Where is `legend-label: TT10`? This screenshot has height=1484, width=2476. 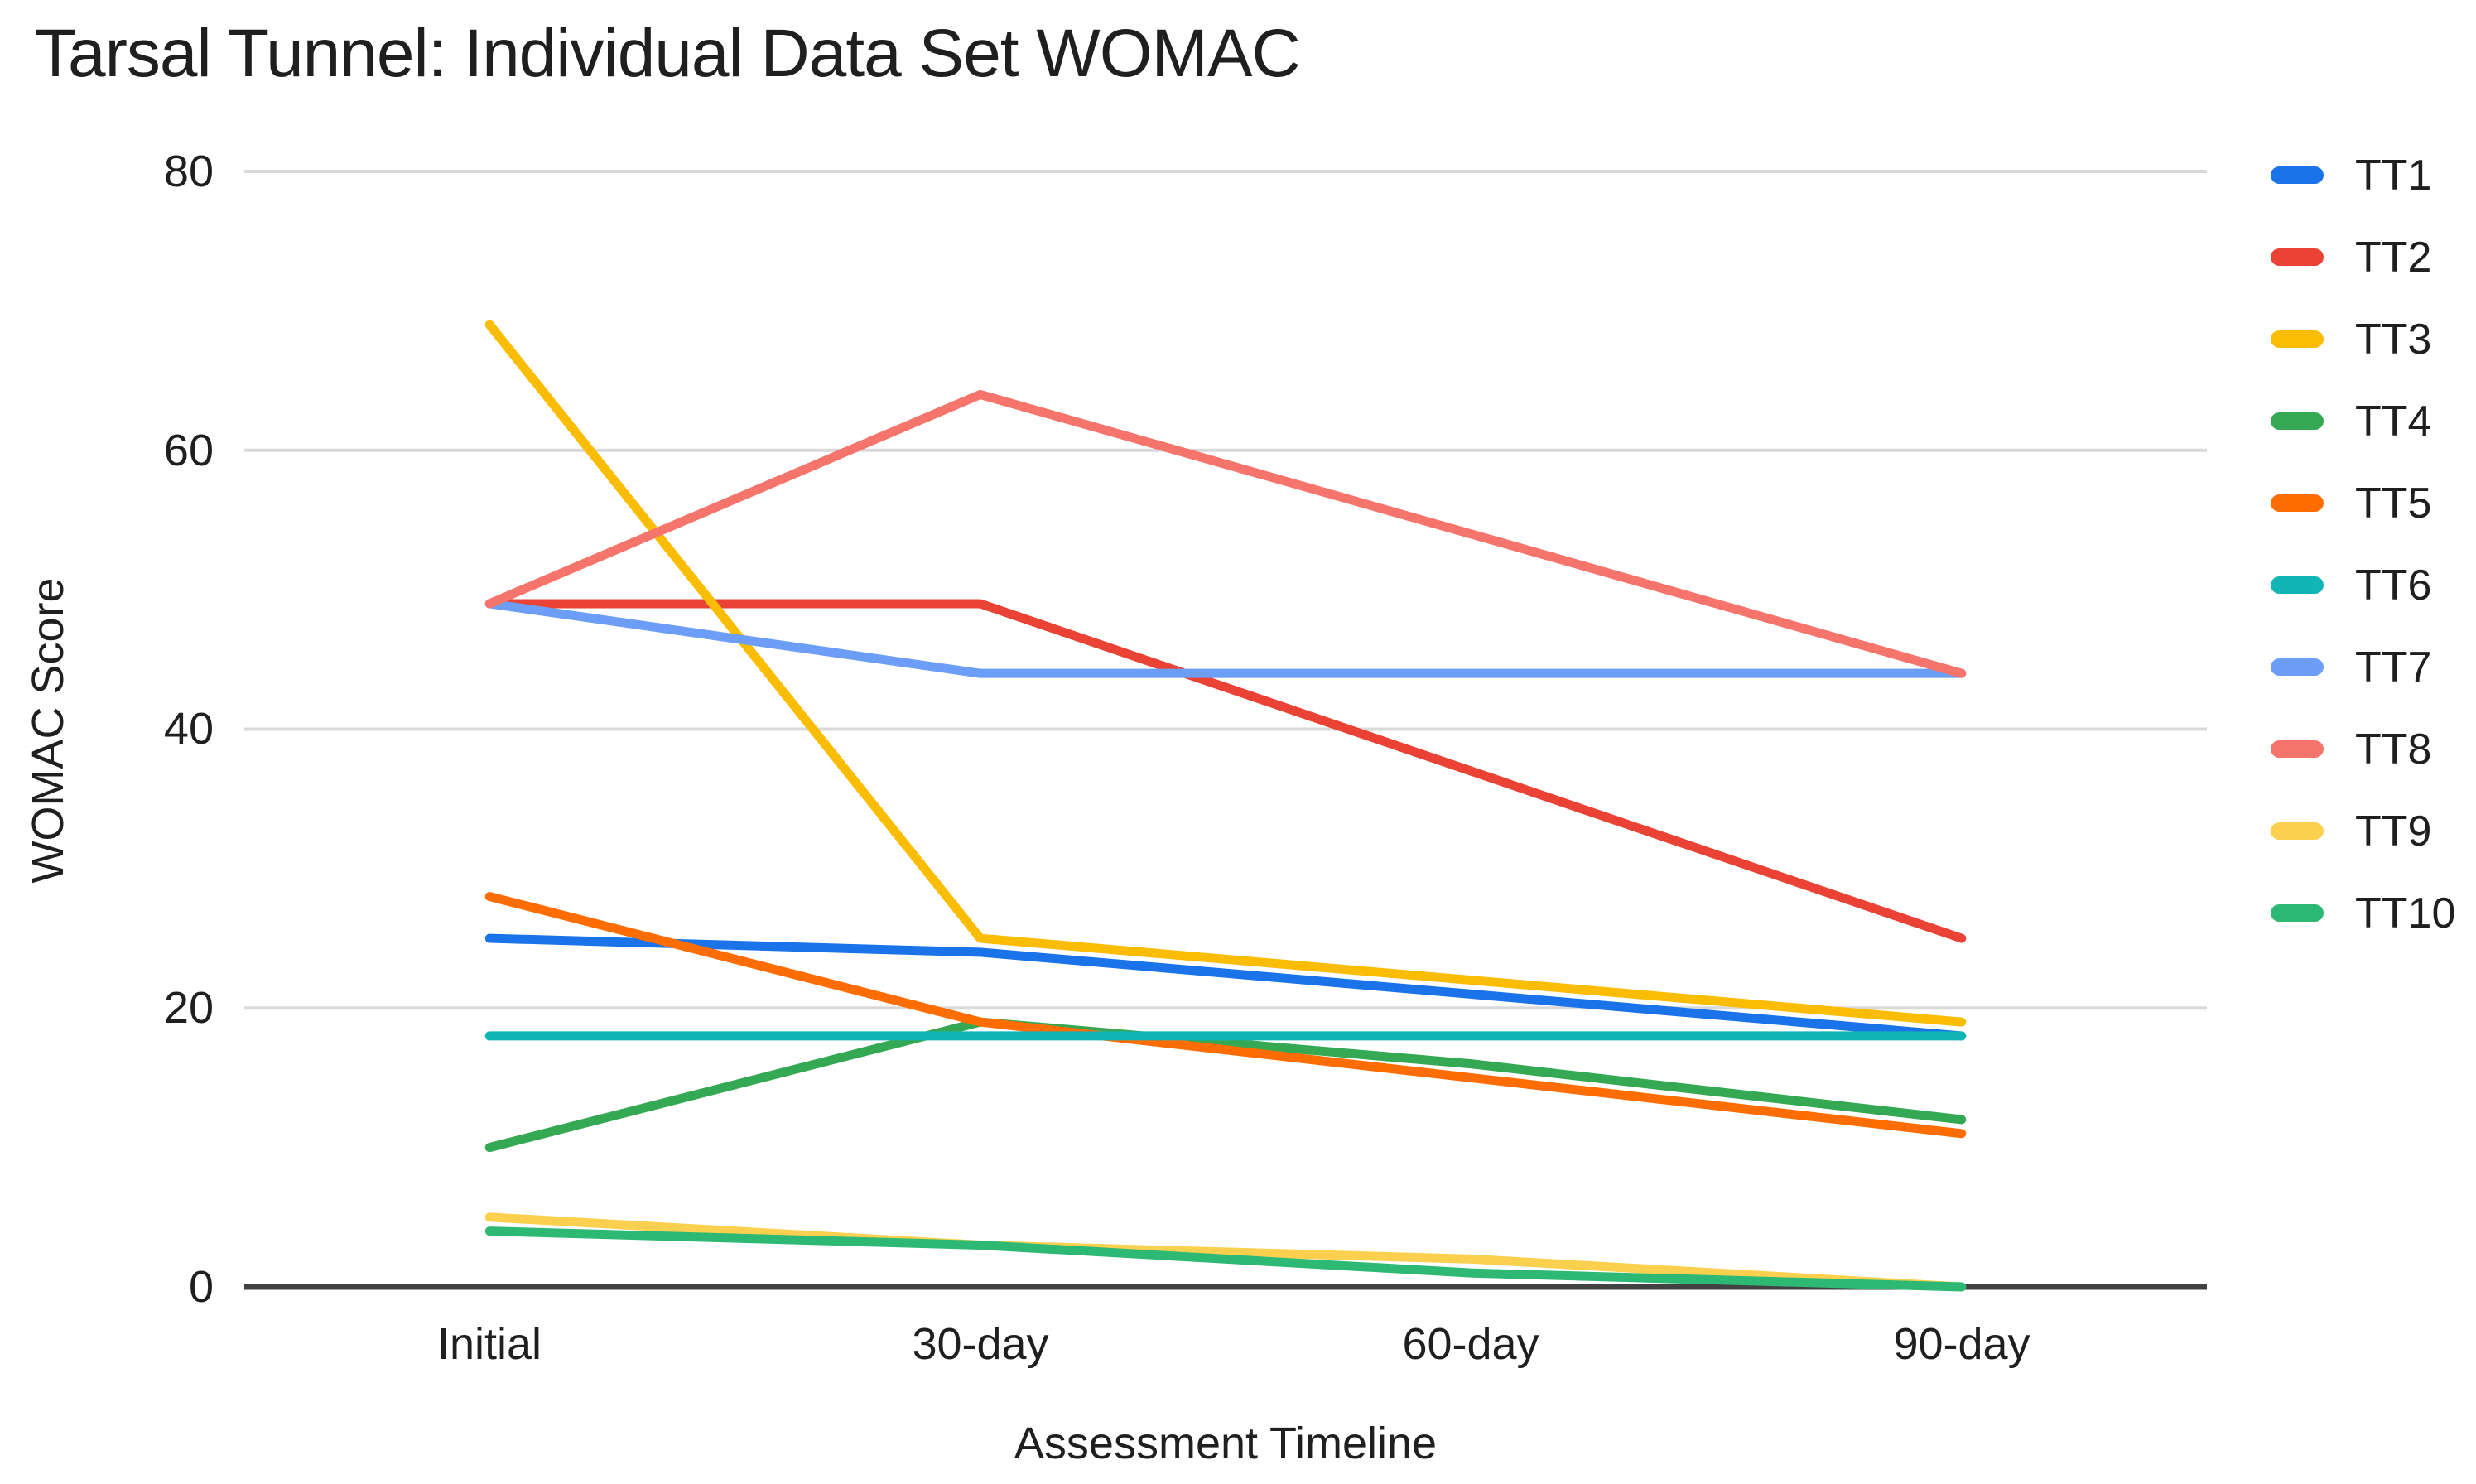
legend-label: TT10 is located at coordinates (2405, 913).